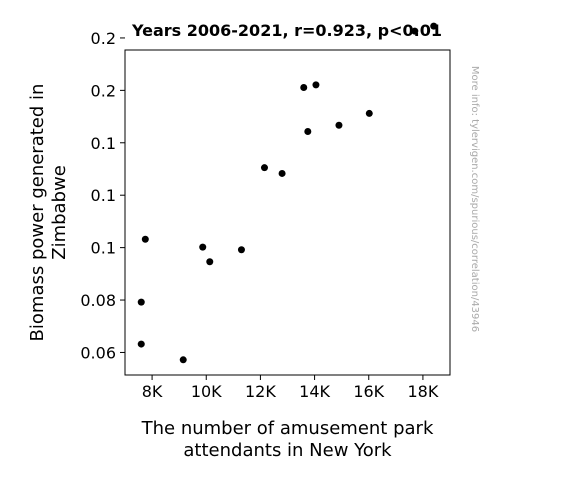  Describe the element at coordinates (260, 391) in the screenshot. I see `x-tick-label: 12K` at that location.